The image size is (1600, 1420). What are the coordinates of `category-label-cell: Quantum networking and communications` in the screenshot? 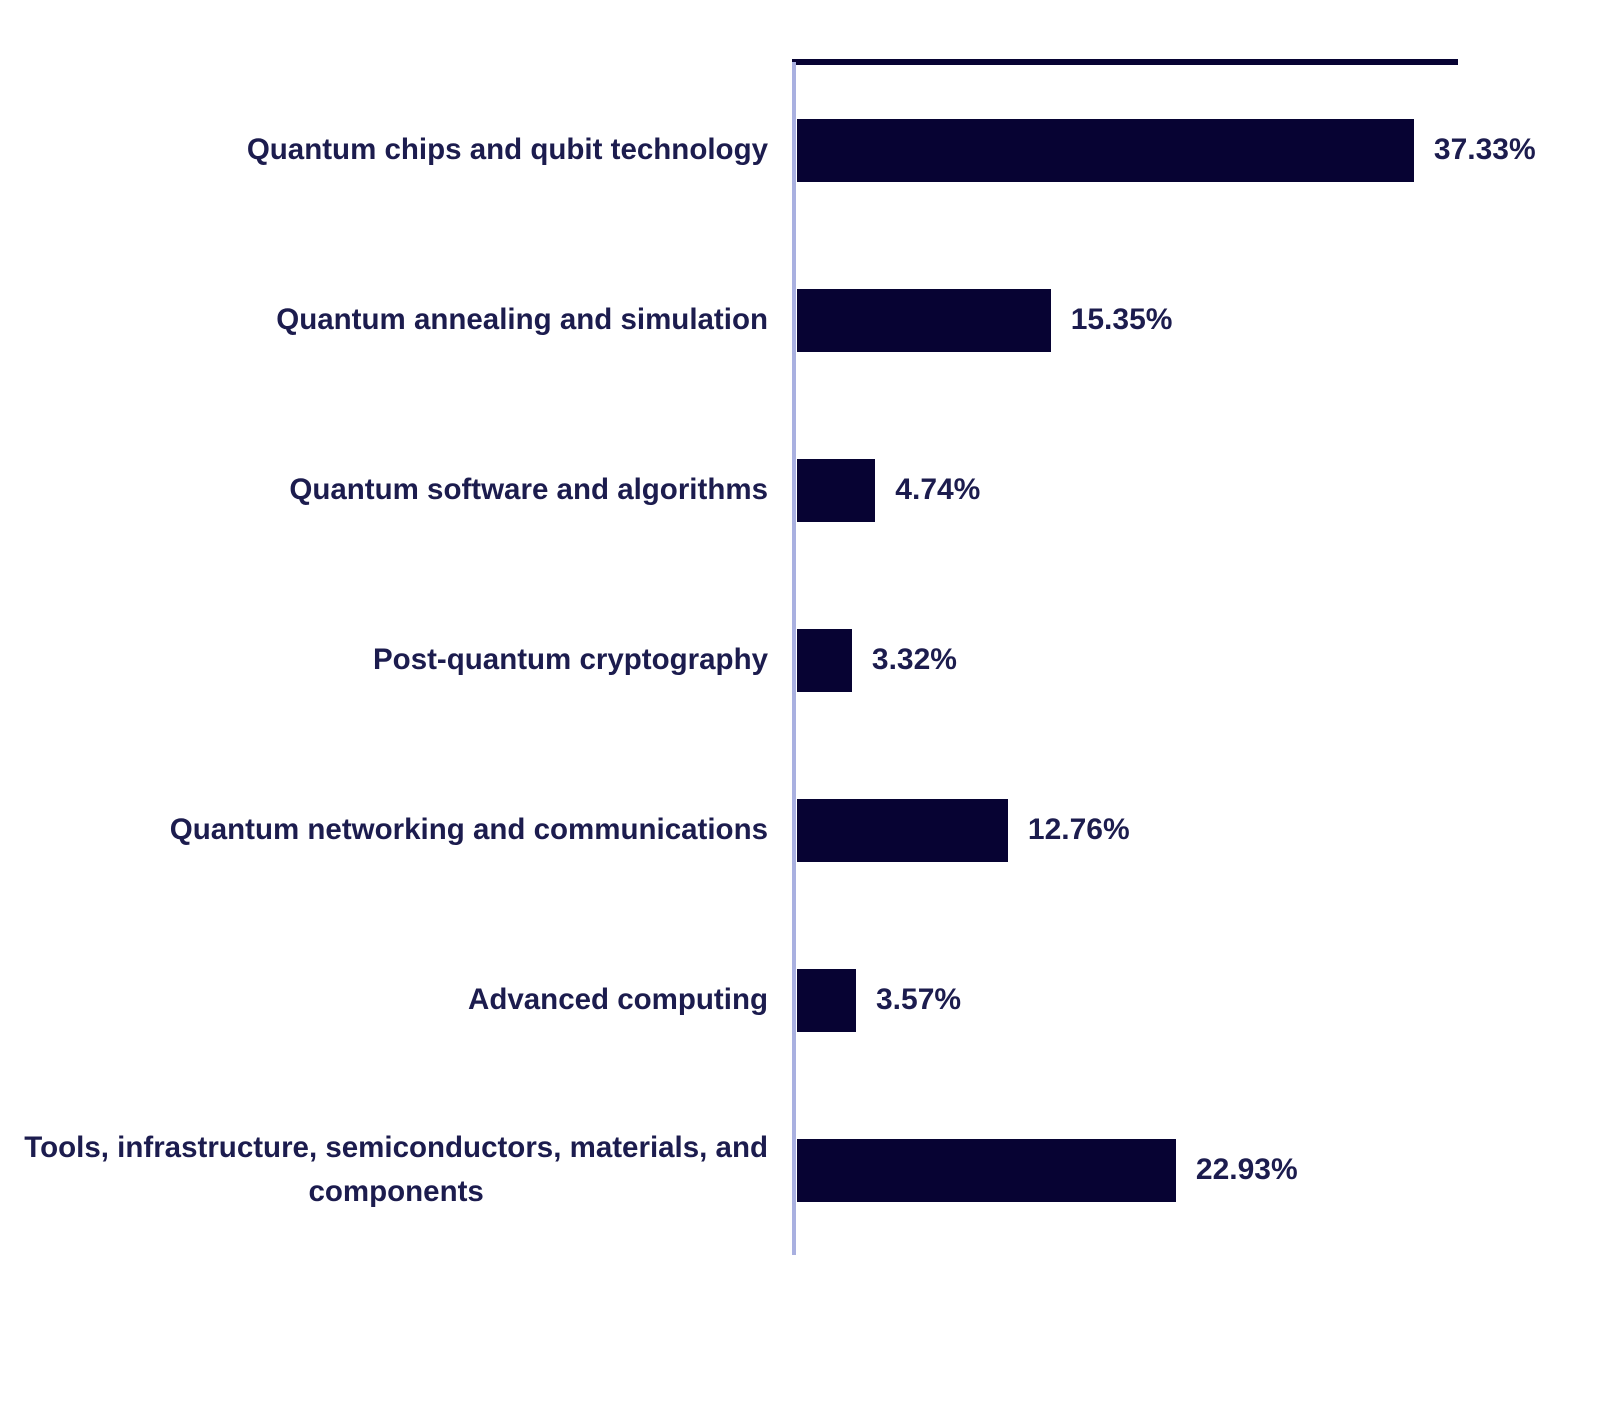 It's located at (384, 830).